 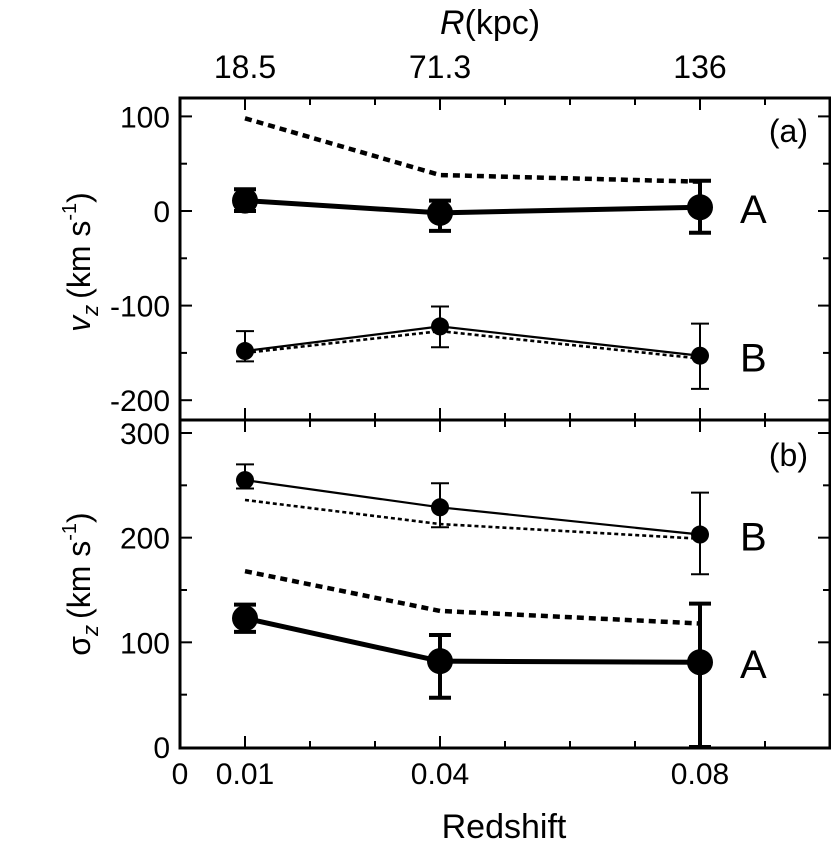 I want to click on panel-a-series-b-label: B, so click(x=753, y=359).